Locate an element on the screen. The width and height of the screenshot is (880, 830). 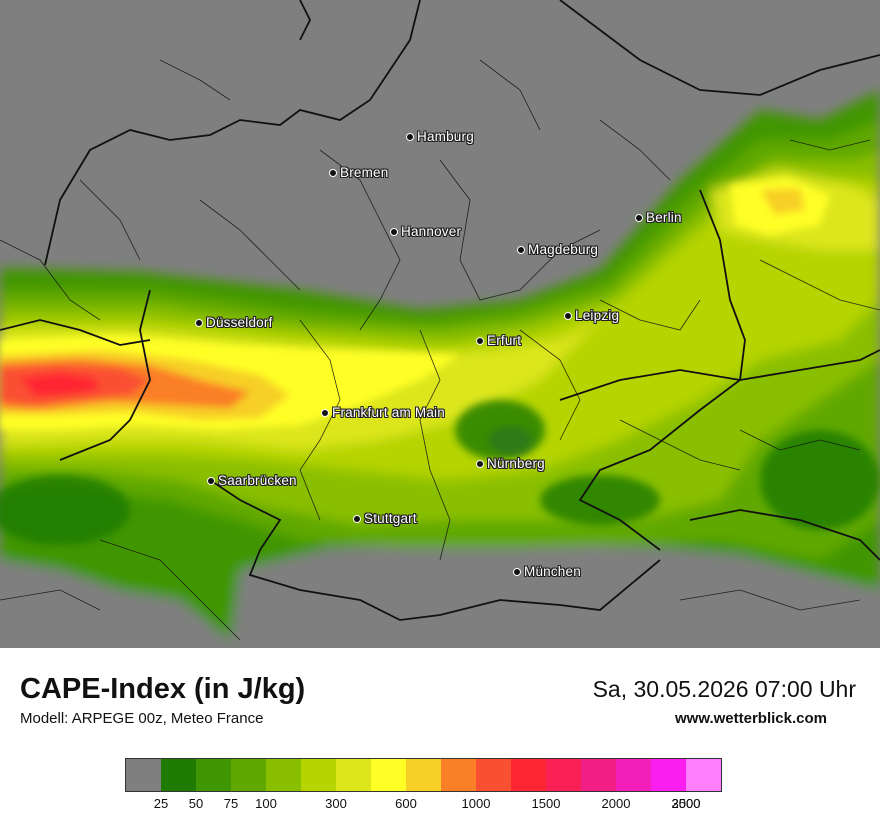
city-label: Berlin is located at coordinates (664, 217).